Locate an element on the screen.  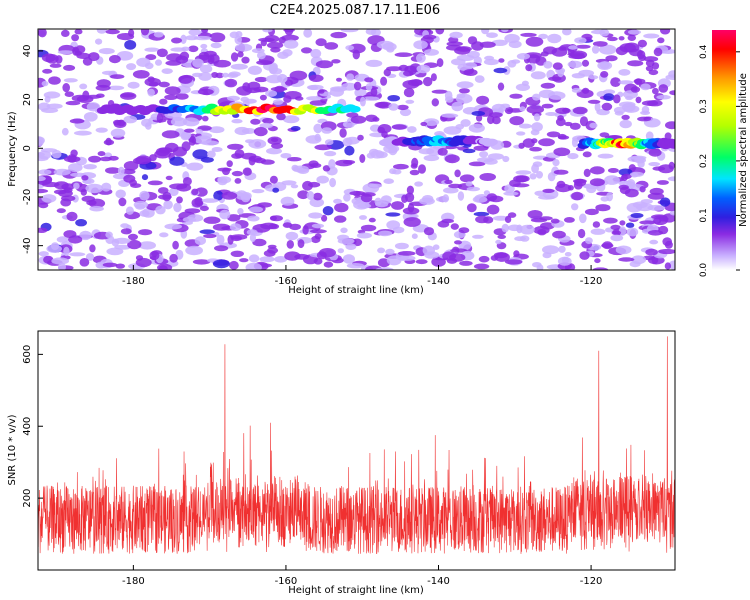
heatmap-feature-cell is located at coordinates (672, 145).